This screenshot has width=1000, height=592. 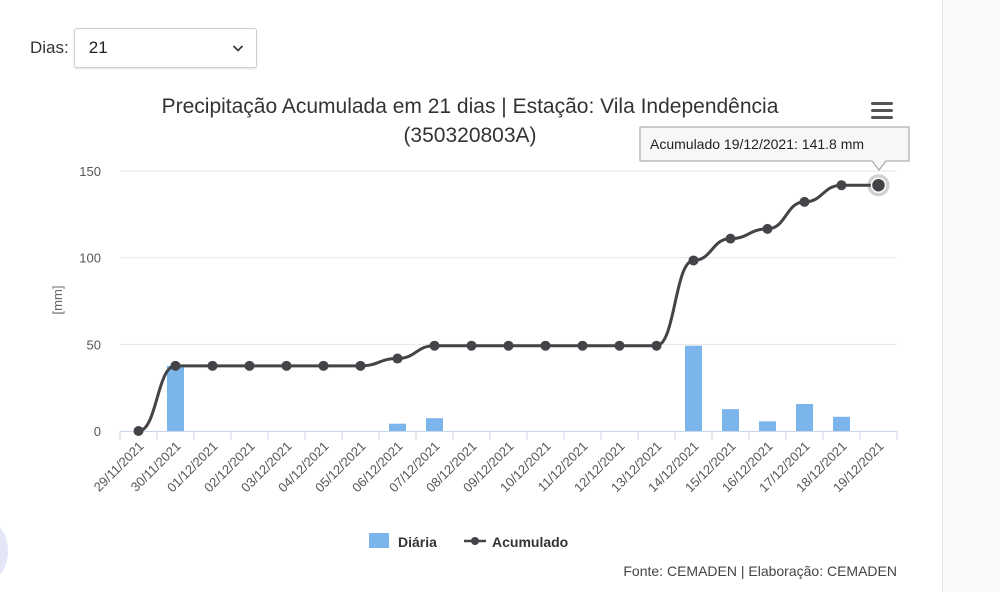 What do you see at coordinates (530, 542) in the screenshot?
I see `legend-label-acumulado: Acumulado` at bounding box center [530, 542].